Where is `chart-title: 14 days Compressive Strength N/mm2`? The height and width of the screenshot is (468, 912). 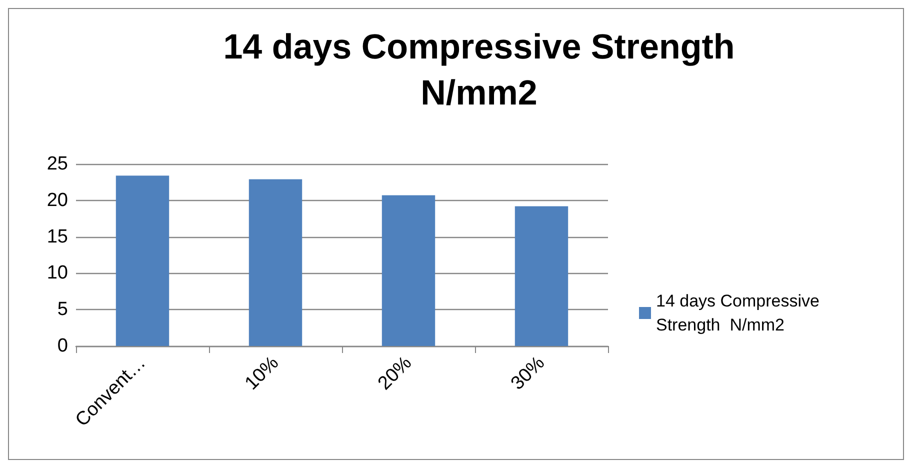 chart-title: 14 days Compressive Strength N/mm2 is located at coordinates (479, 70).